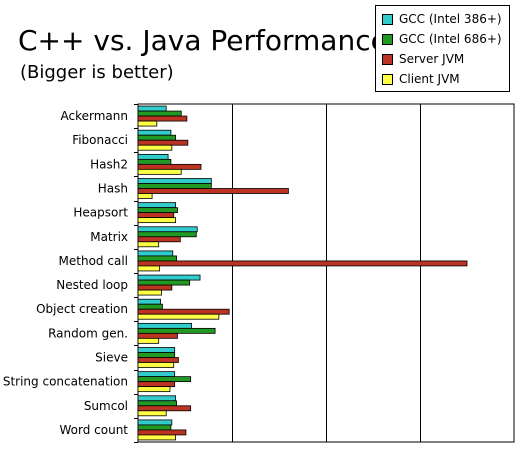 Image resolution: width=523 pixels, height=449 pixels. Describe the element at coordinates (109, 237) in the screenshot. I see `category-label: Matrix` at that location.